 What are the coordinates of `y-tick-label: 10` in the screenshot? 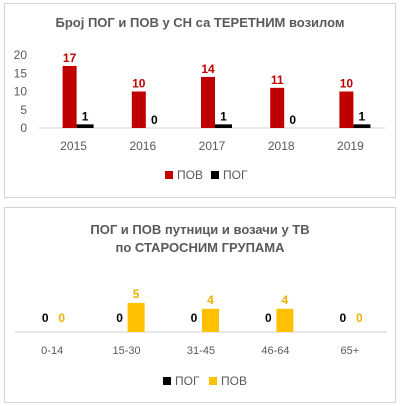 It's located at (21, 92).